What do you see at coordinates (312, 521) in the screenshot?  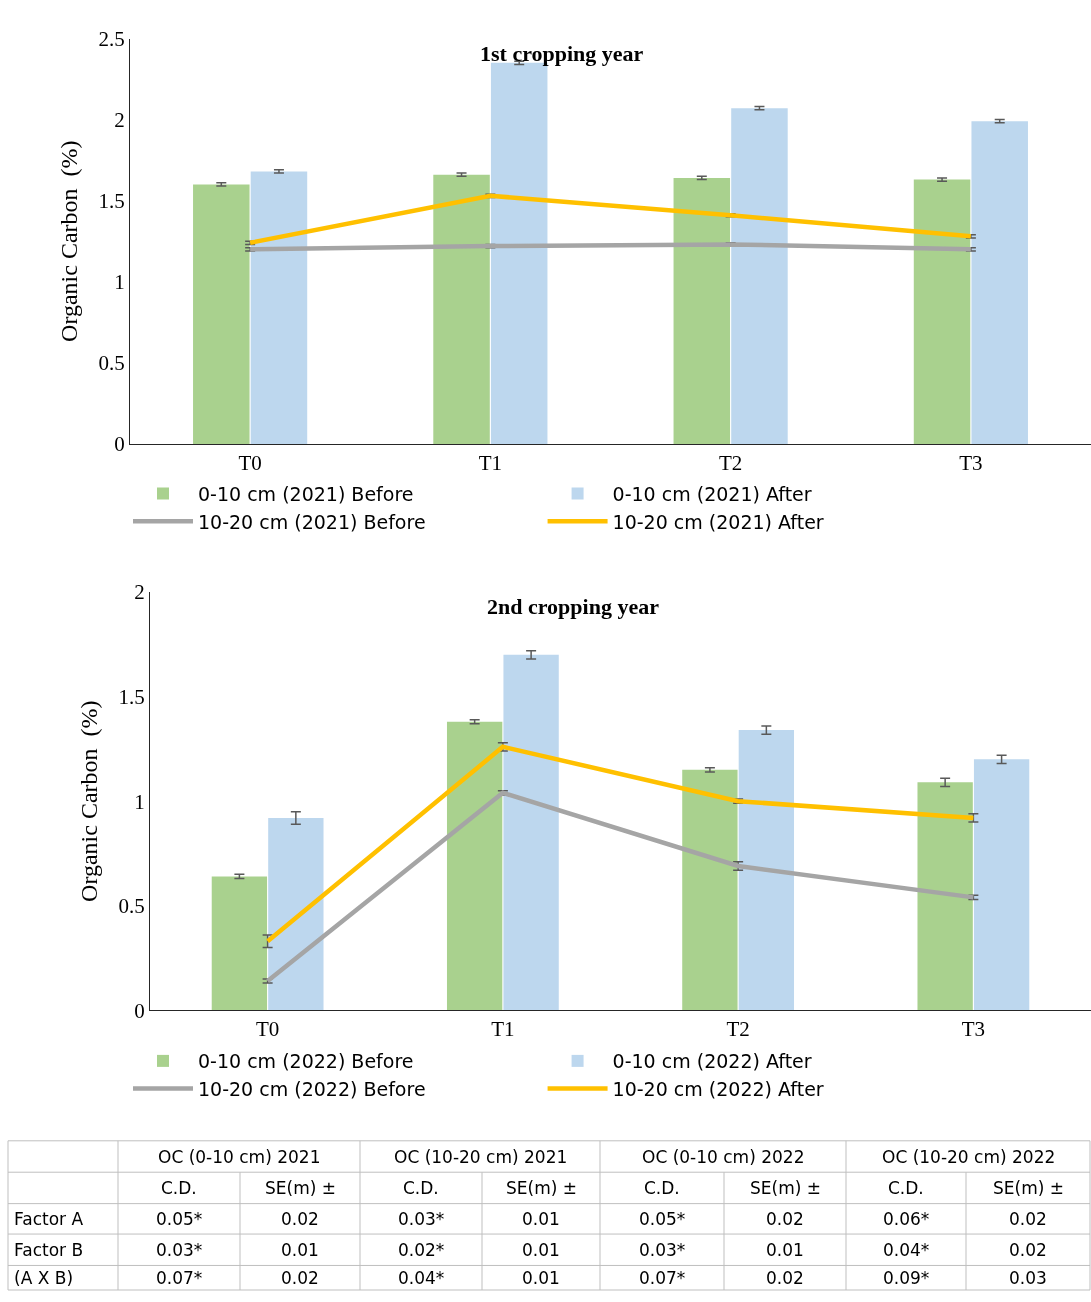 I see `legend-label: 10-20 cm (2021) Before` at bounding box center [312, 521].